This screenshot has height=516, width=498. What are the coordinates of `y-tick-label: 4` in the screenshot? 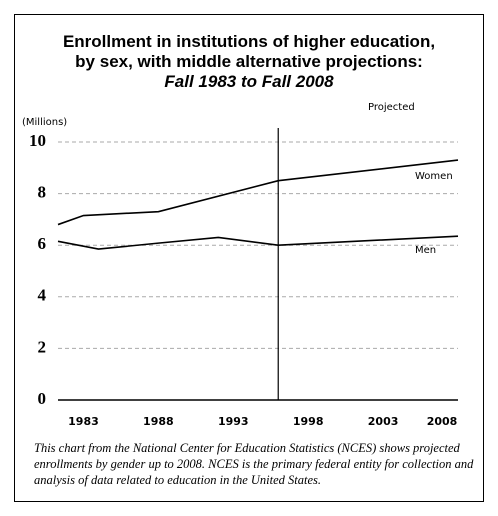 It's located at (42, 295).